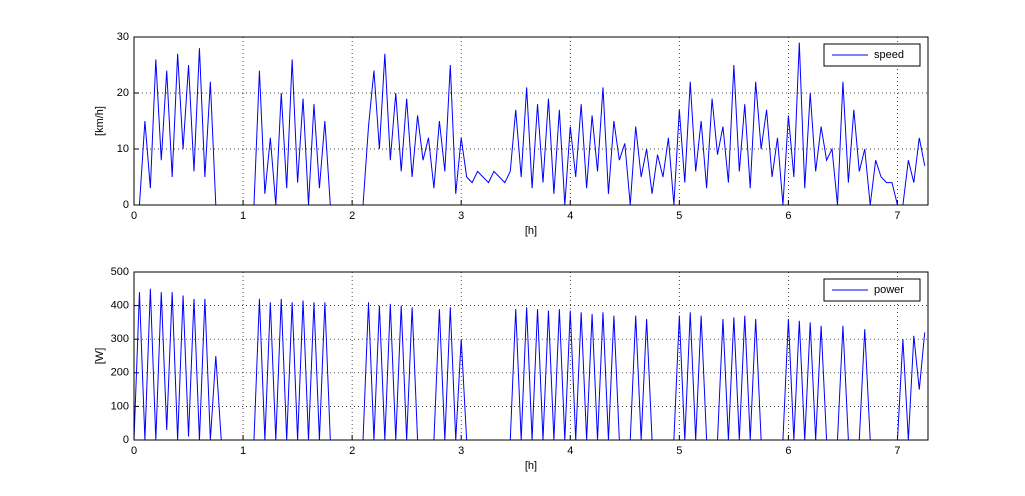 The width and height of the screenshot is (1025, 496). Describe the element at coordinates (123, 37) in the screenshot. I see `y-tick-label: 30` at that location.